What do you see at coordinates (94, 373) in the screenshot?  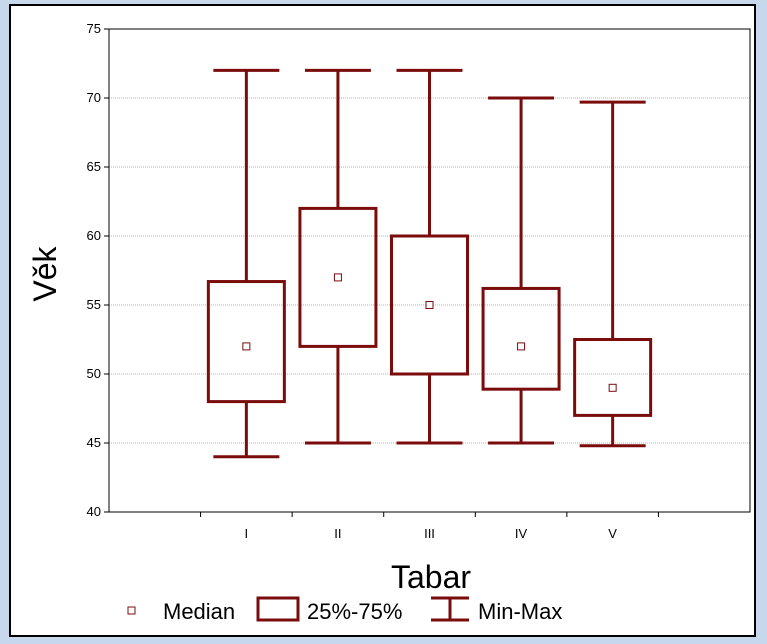 I see `y-tick-label: 50` at bounding box center [94, 373].